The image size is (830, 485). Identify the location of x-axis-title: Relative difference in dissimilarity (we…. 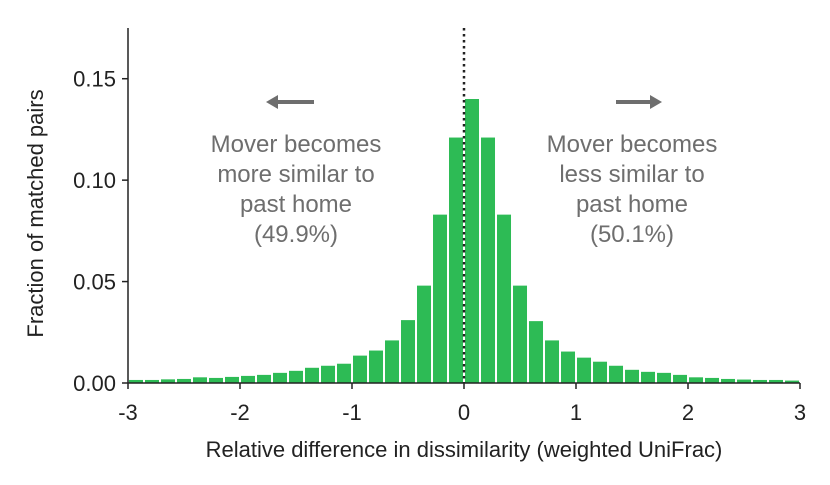
(464, 449).